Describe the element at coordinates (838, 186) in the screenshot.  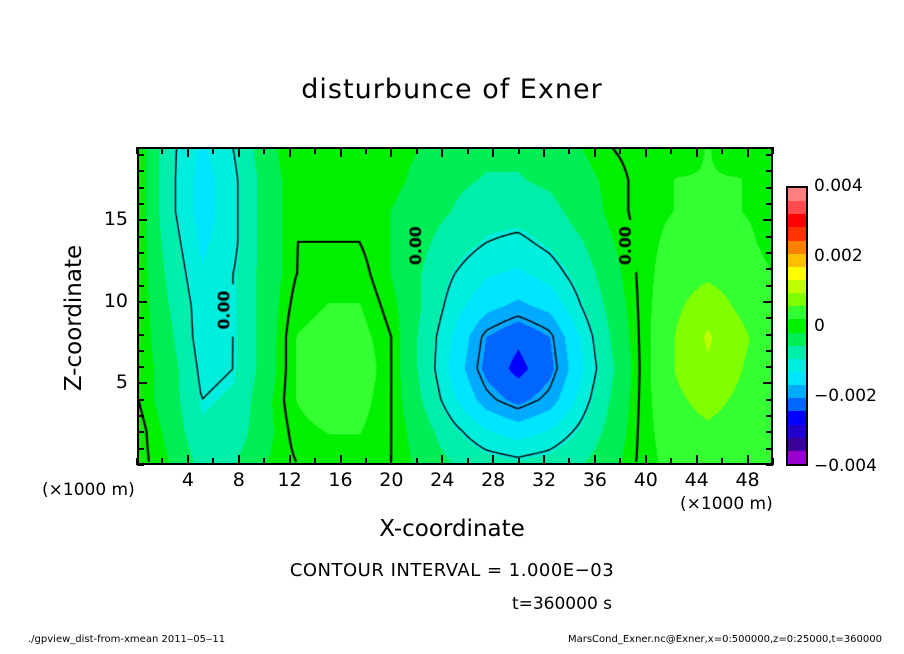
I see `colorbar-tick-label: 0.004` at that location.